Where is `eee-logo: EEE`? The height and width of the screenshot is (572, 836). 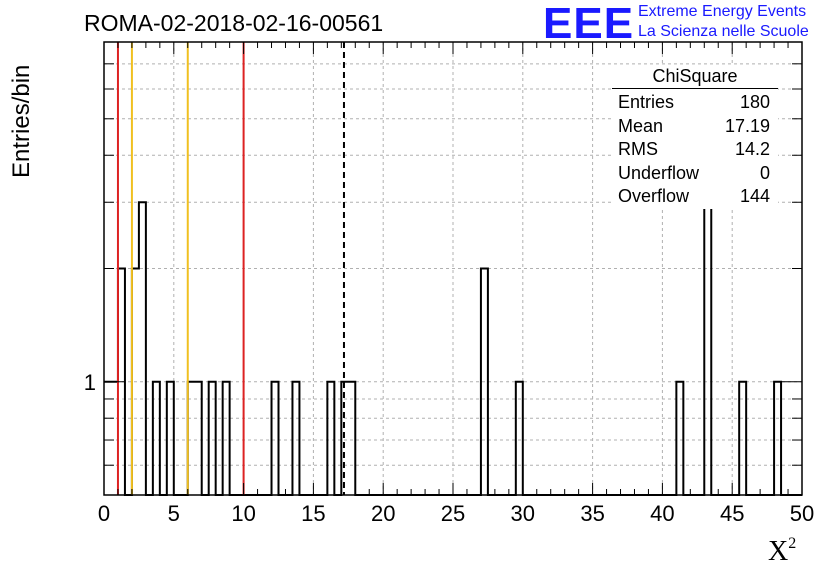
eee-logo: EEE is located at coordinates (589, 24).